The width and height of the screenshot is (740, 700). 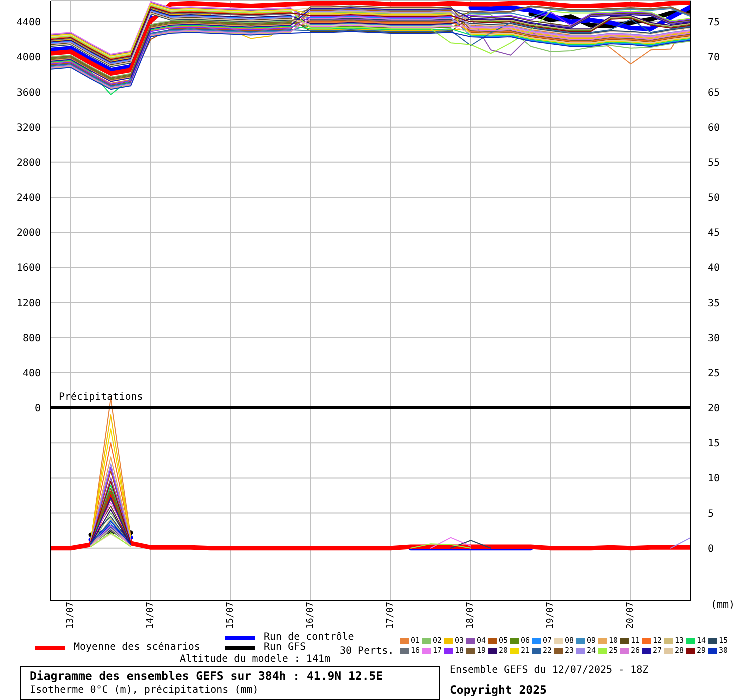 I want to click on text: Isotherme 0°C (m), précipitations (mm), so click(x=144, y=690).